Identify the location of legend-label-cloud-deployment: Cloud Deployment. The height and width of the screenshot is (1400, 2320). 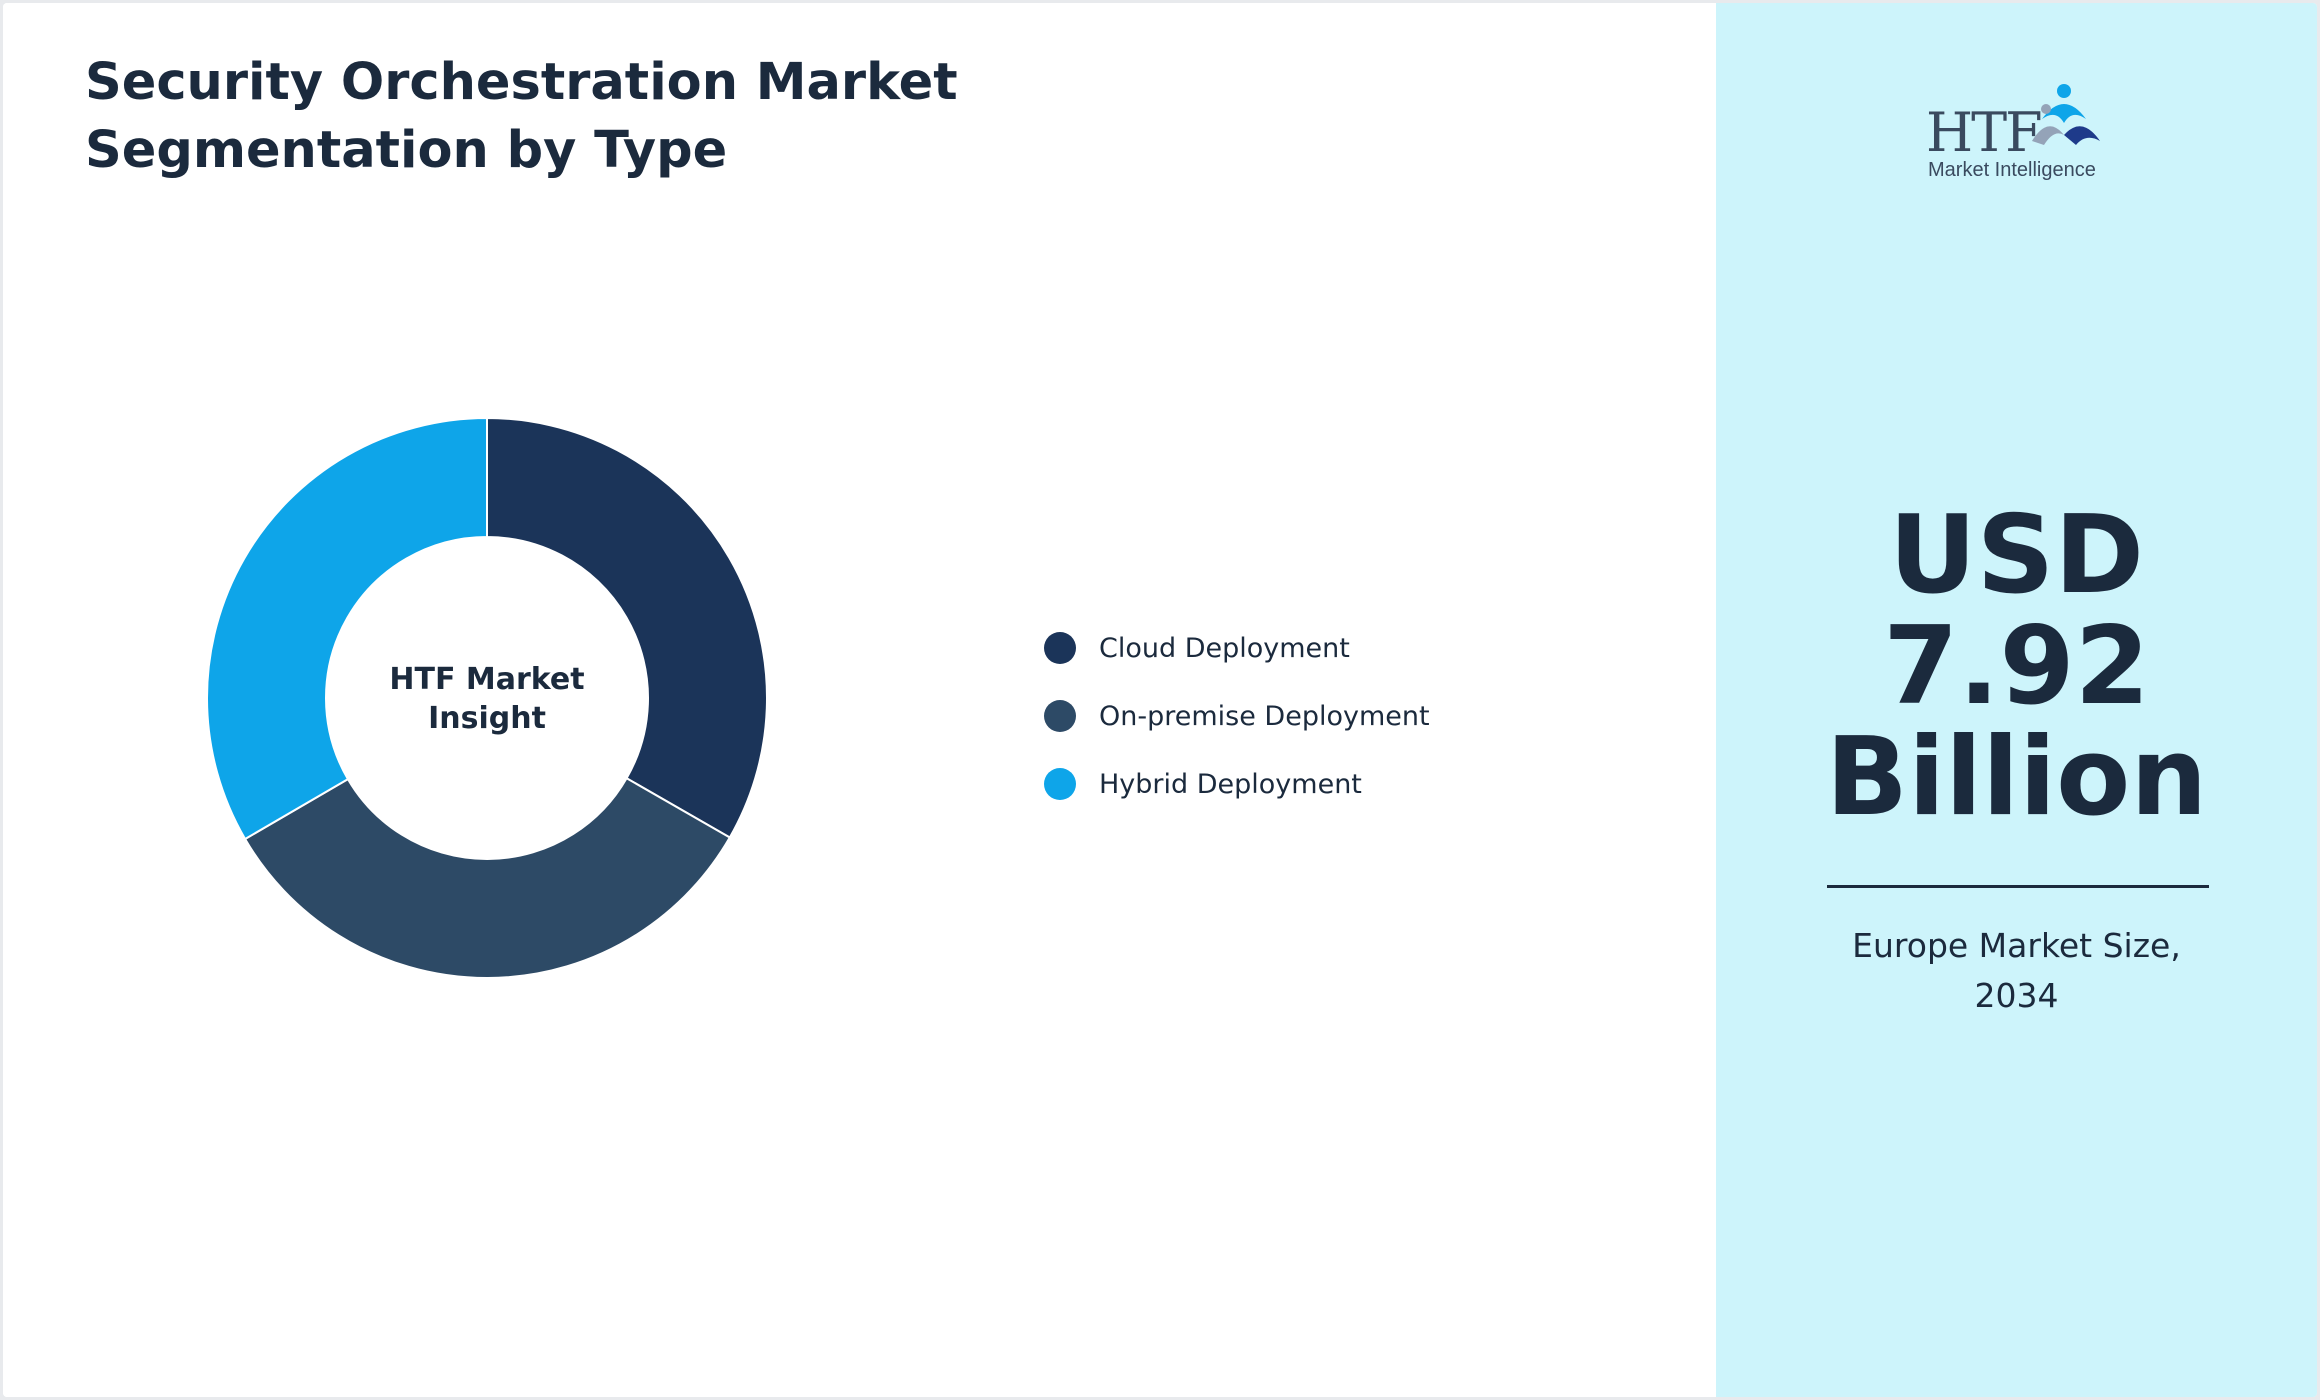
(1224, 648).